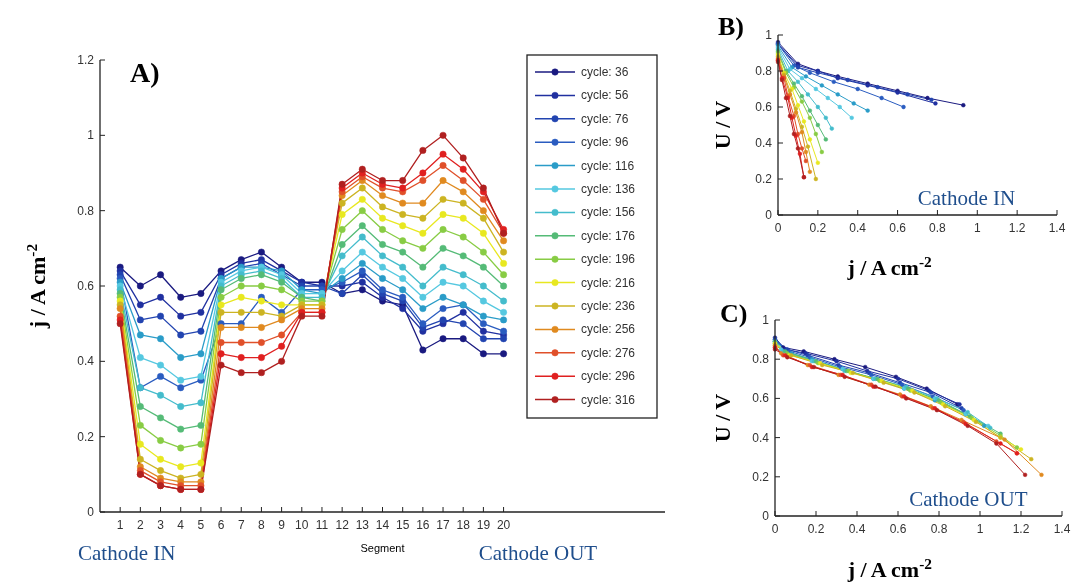  I want to click on x-tick-label: 18, so click(463, 525).